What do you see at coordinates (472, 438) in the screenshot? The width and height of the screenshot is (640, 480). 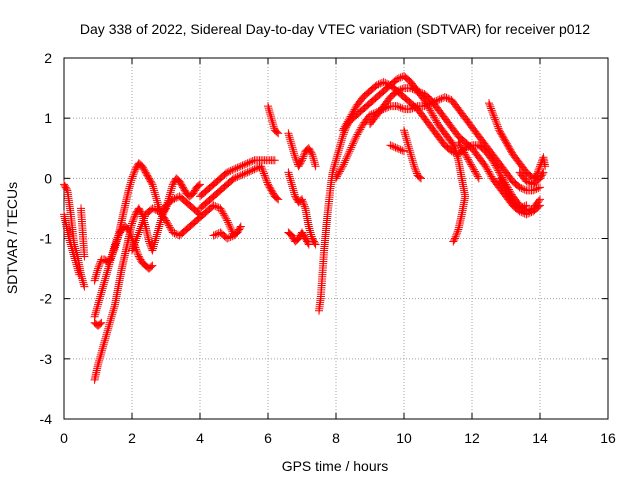 I see `x-tick-label: 12` at bounding box center [472, 438].